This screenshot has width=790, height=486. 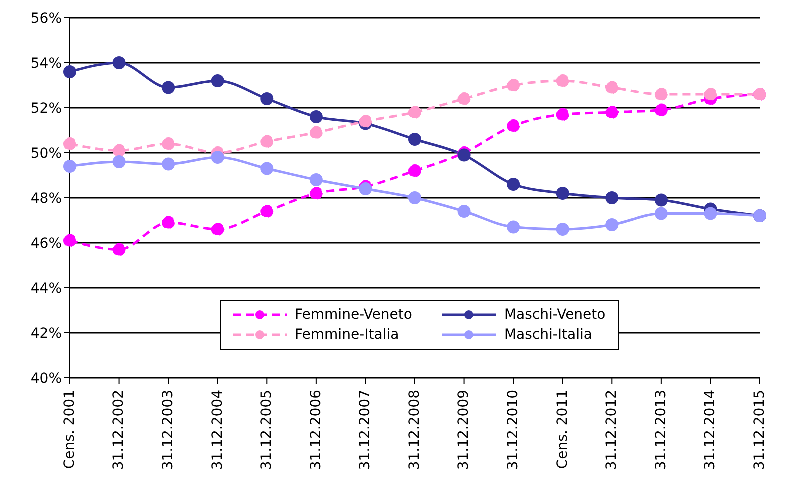 I want to click on x-tick-label: 31.12.2002, so click(x=119, y=430).